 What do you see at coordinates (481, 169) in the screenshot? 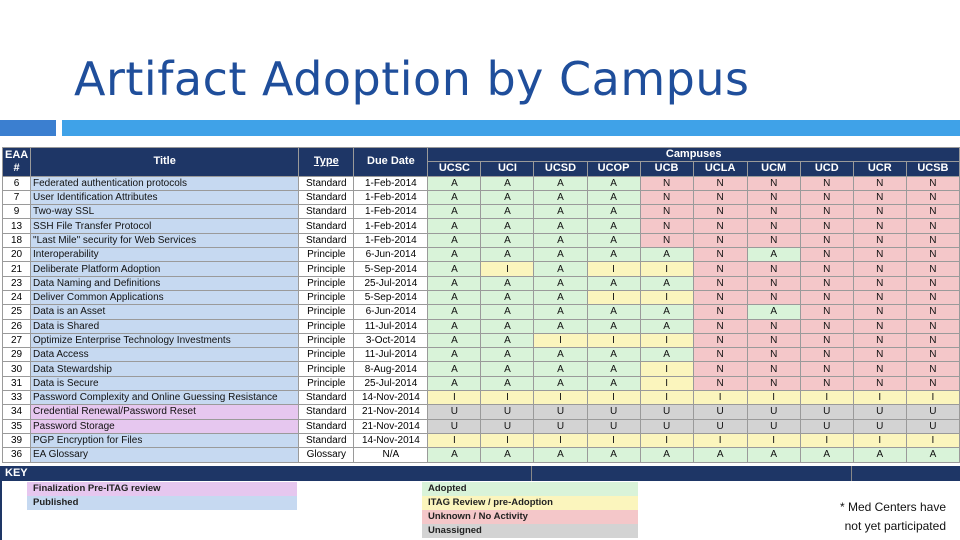
I see `campus-header-row: UCSC UCI UCSD UCOP UCB UCLA UCM UCD UCR UCSB` at bounding box center [481, 169].